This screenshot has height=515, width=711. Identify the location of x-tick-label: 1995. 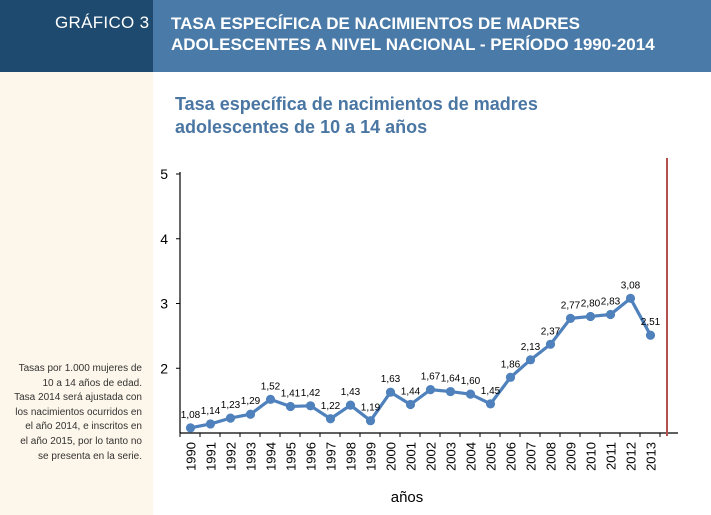
(291, 456).